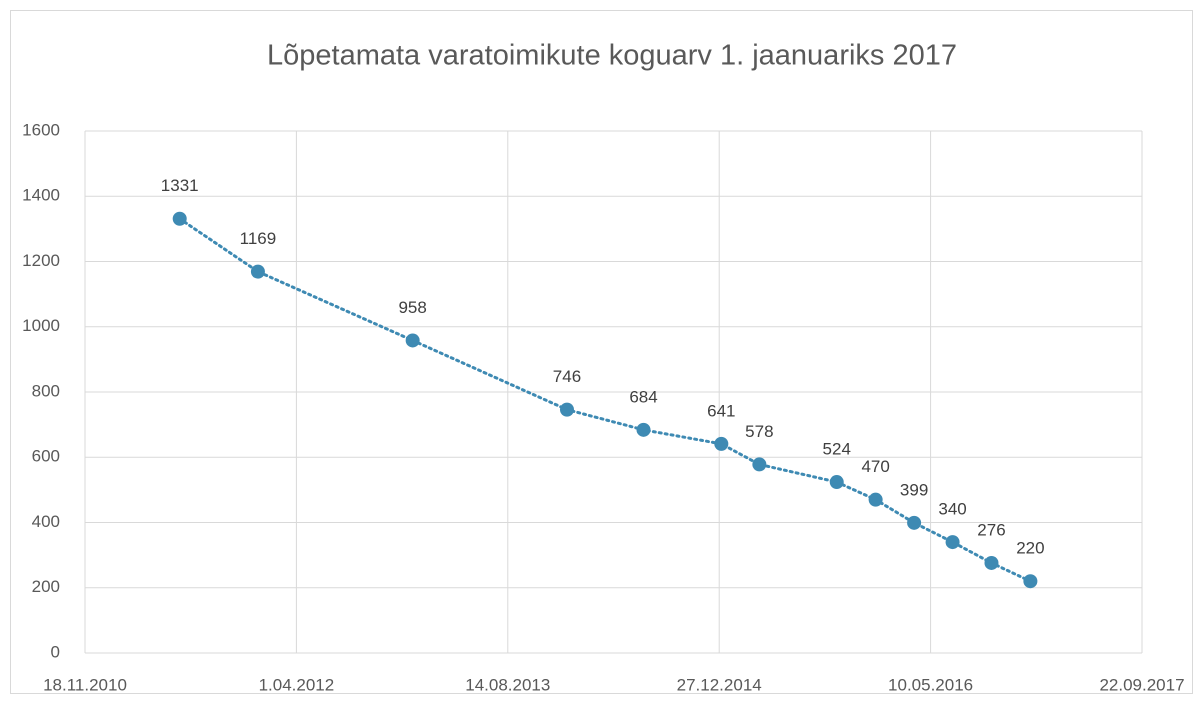  What do you see at coordinates (297, 684) in the screenshot?
I see `x-tick-label: 1.04.2012` at bounding box center [297, 684].